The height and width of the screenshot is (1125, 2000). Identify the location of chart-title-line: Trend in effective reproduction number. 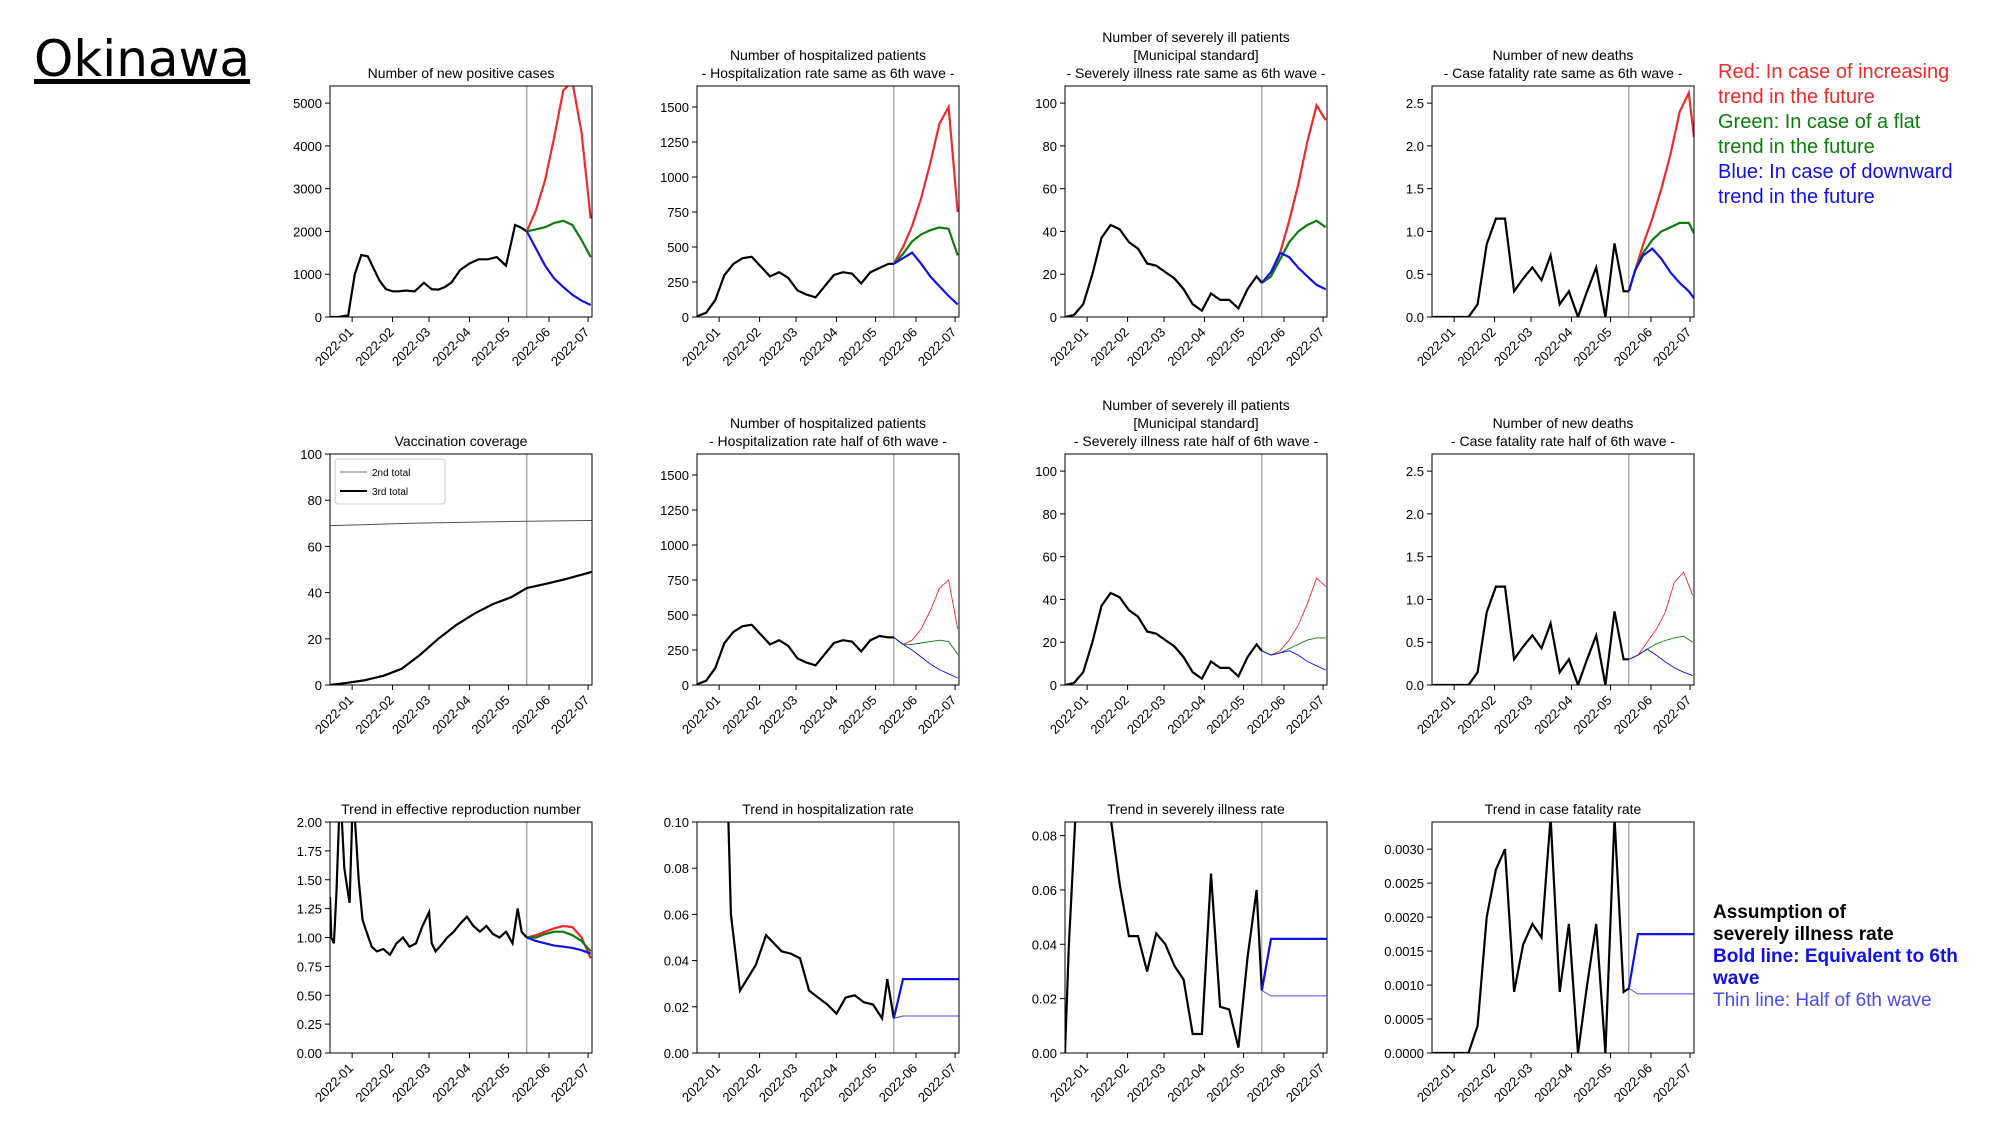
(461, 809).